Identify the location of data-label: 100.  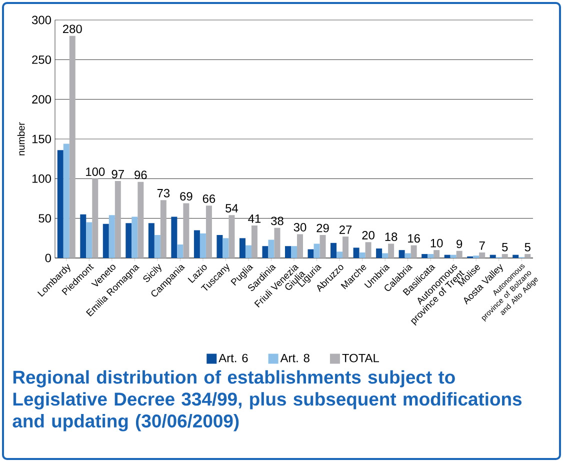
(95, 172).